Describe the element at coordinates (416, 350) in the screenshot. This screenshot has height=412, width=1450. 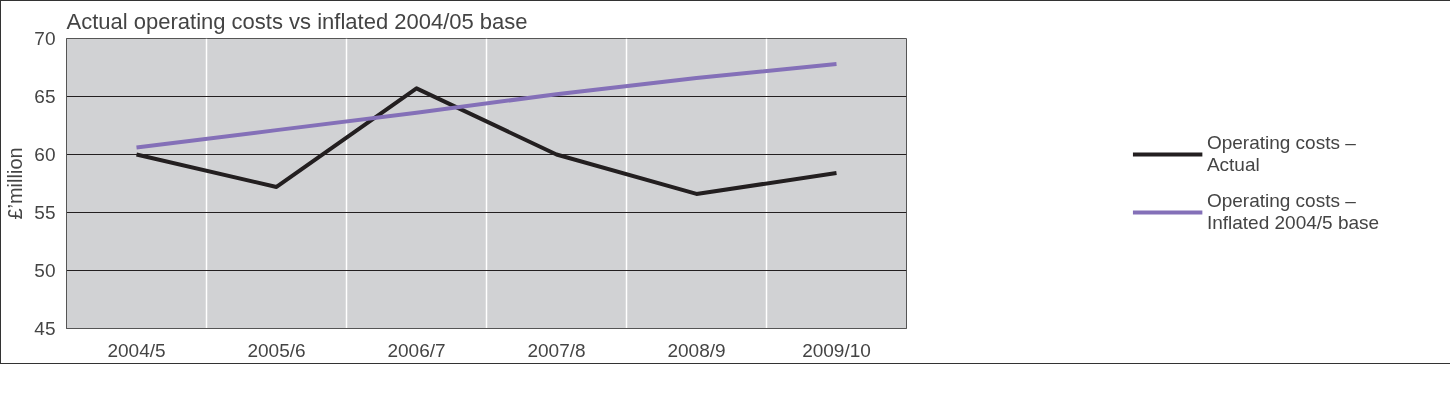
I see `x-tick-label: 2006/7` at that location.